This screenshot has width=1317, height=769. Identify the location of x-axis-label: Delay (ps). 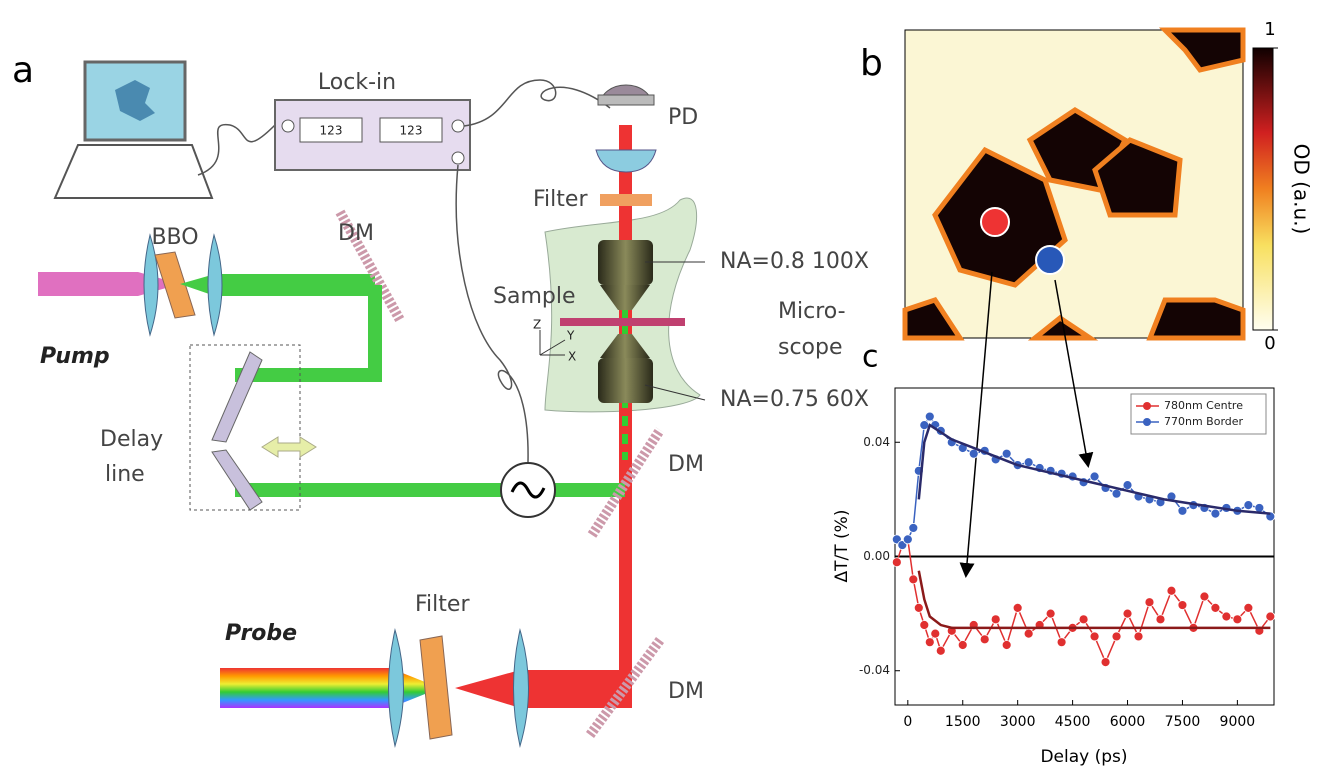
(1083, 757).